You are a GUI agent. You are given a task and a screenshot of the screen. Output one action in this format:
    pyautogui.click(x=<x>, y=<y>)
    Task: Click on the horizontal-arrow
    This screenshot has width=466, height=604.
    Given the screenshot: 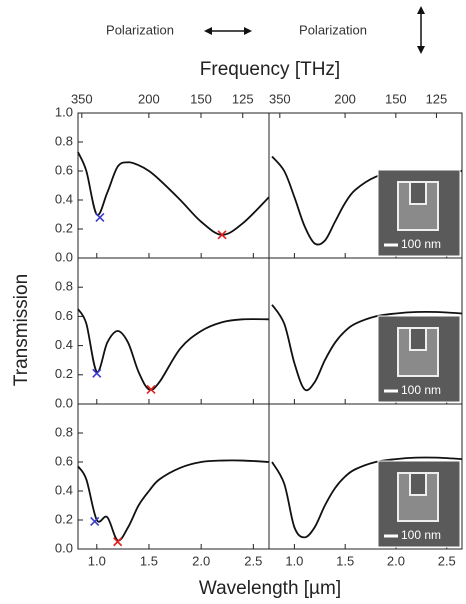 What is the action you would take?
    pyautogui.click(x=228, y=31)
    